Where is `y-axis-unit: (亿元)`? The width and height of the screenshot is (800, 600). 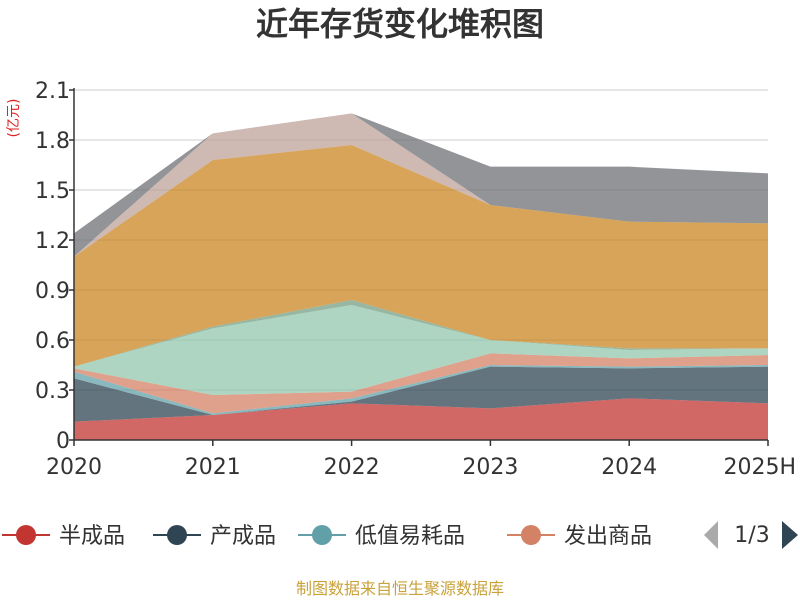 y-axis-unit: (亿元) is located at coordinates (14, 118).